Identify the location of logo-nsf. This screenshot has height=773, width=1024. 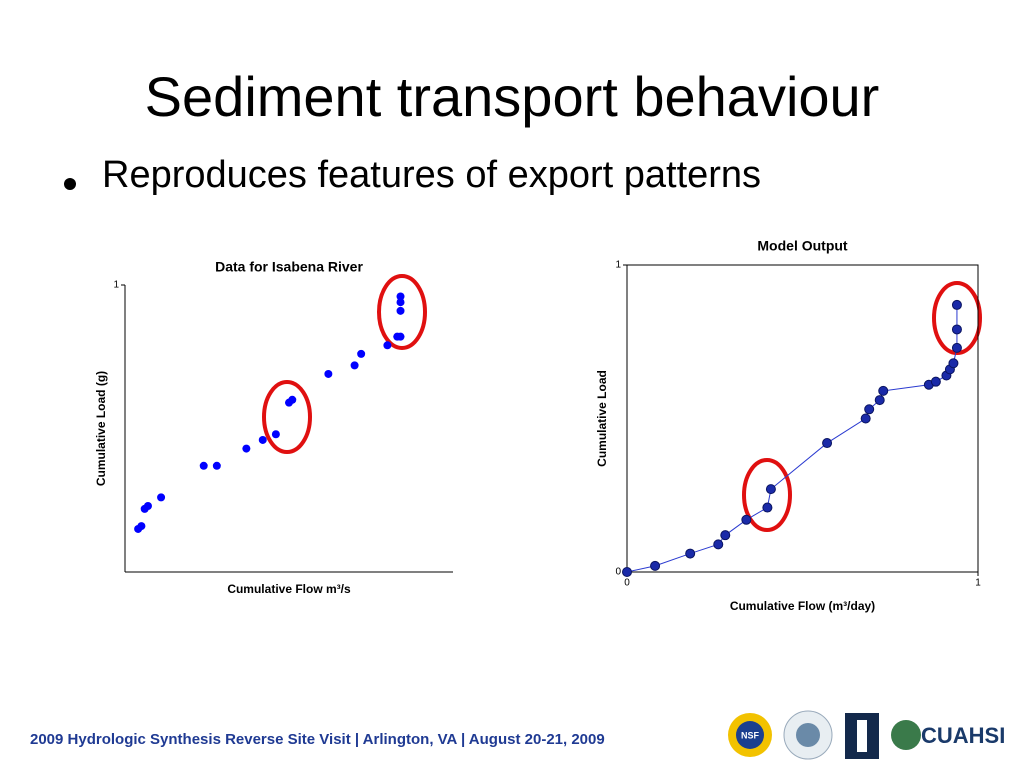
(750, 735).